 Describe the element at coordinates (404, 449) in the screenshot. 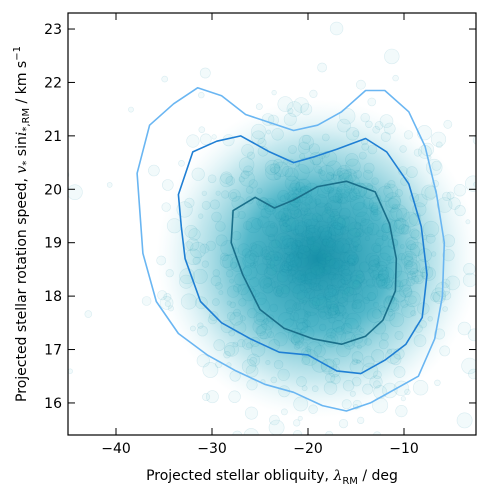

I see `x-tick-label: −10` at that location.